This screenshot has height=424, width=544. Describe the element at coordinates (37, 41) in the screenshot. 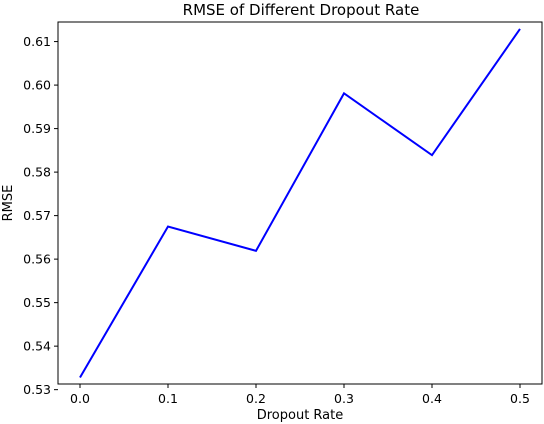

I see `y-tick-label: 0.61` at that location.